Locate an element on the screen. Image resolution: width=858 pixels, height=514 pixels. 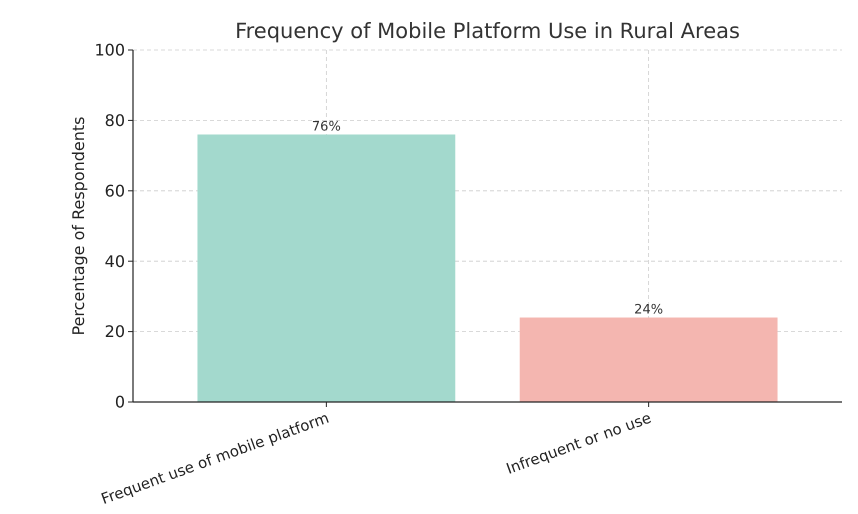
y-tick-label: 40 is located at coordinates (114, 261).